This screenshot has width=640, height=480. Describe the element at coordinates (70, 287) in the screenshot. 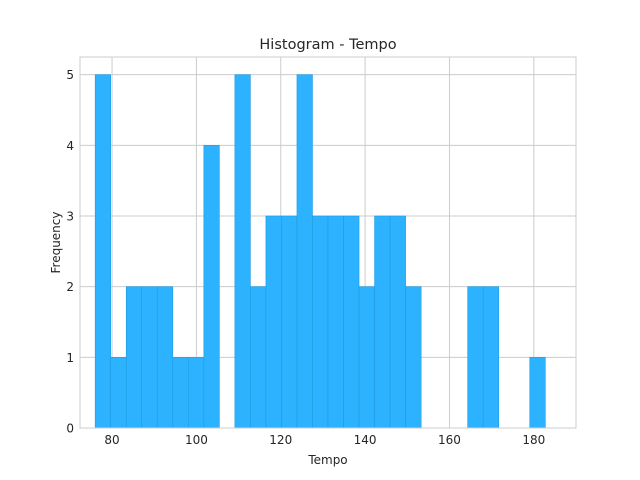

I see `y-tick-label: 2` at that location.